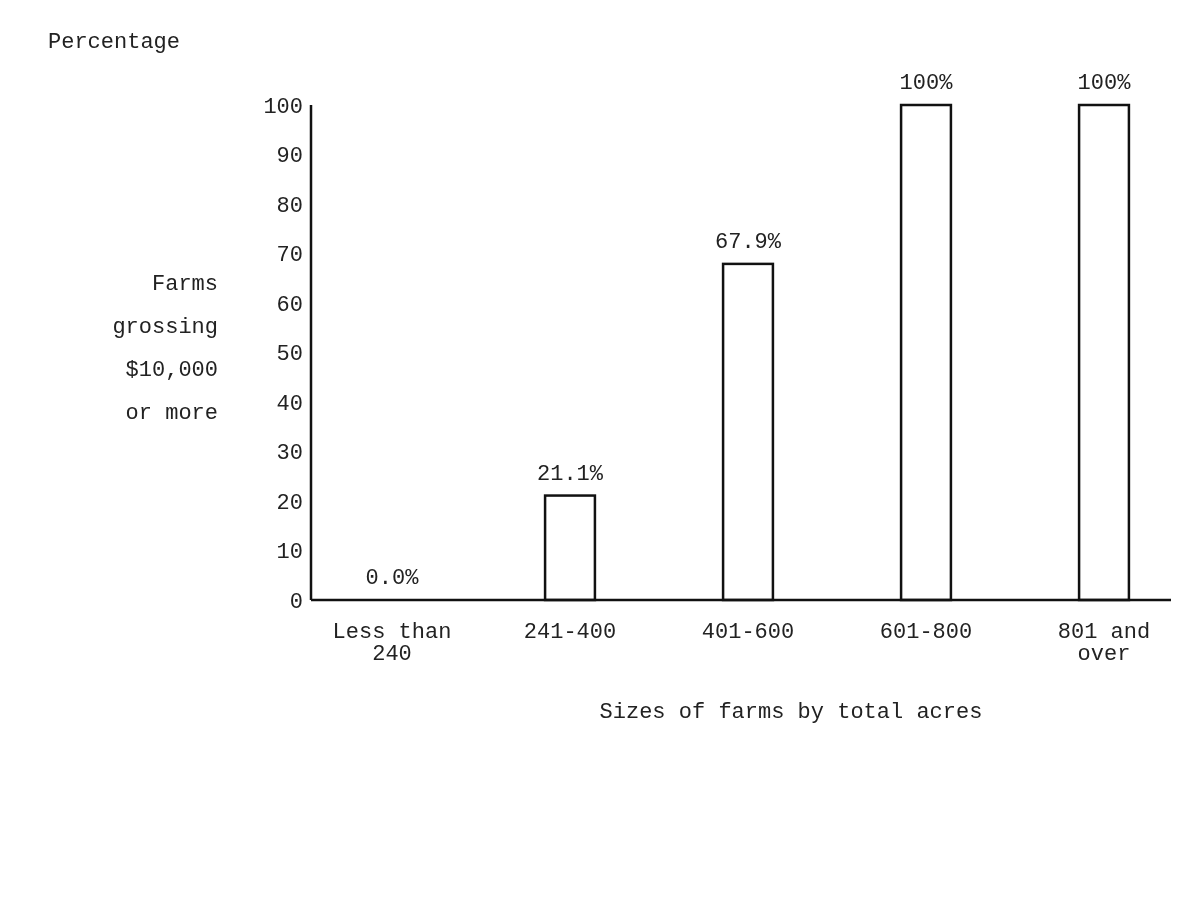 The width and height of the screenshot is (1203, 909). What do you see at coordinates (289, 553) in the screenshot?
I see `y-tick-label: 10` at bounding box center [289, 553].